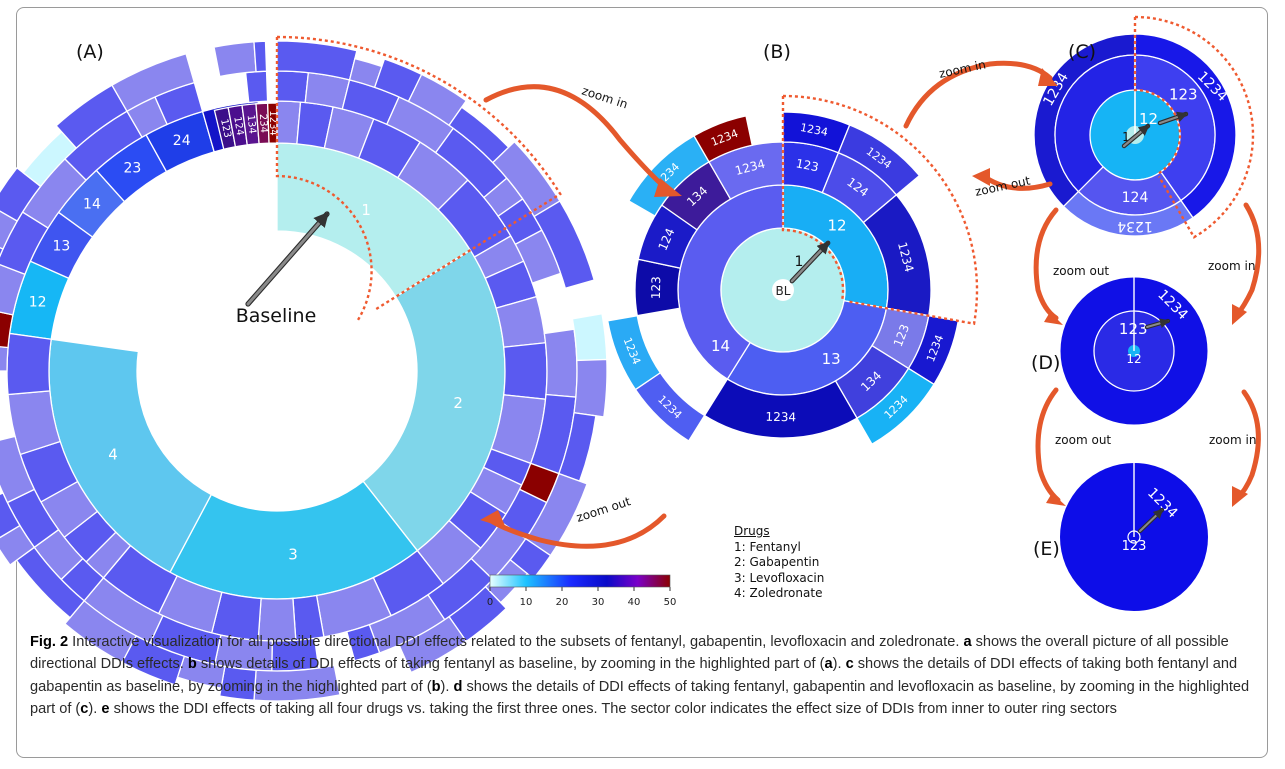 This screenshot has height=769, width=1285. What do you see at coordinates (634, 602) in the screenshot?
I see `colorbar-tick-40: 40` at bounding box center [634, 602].